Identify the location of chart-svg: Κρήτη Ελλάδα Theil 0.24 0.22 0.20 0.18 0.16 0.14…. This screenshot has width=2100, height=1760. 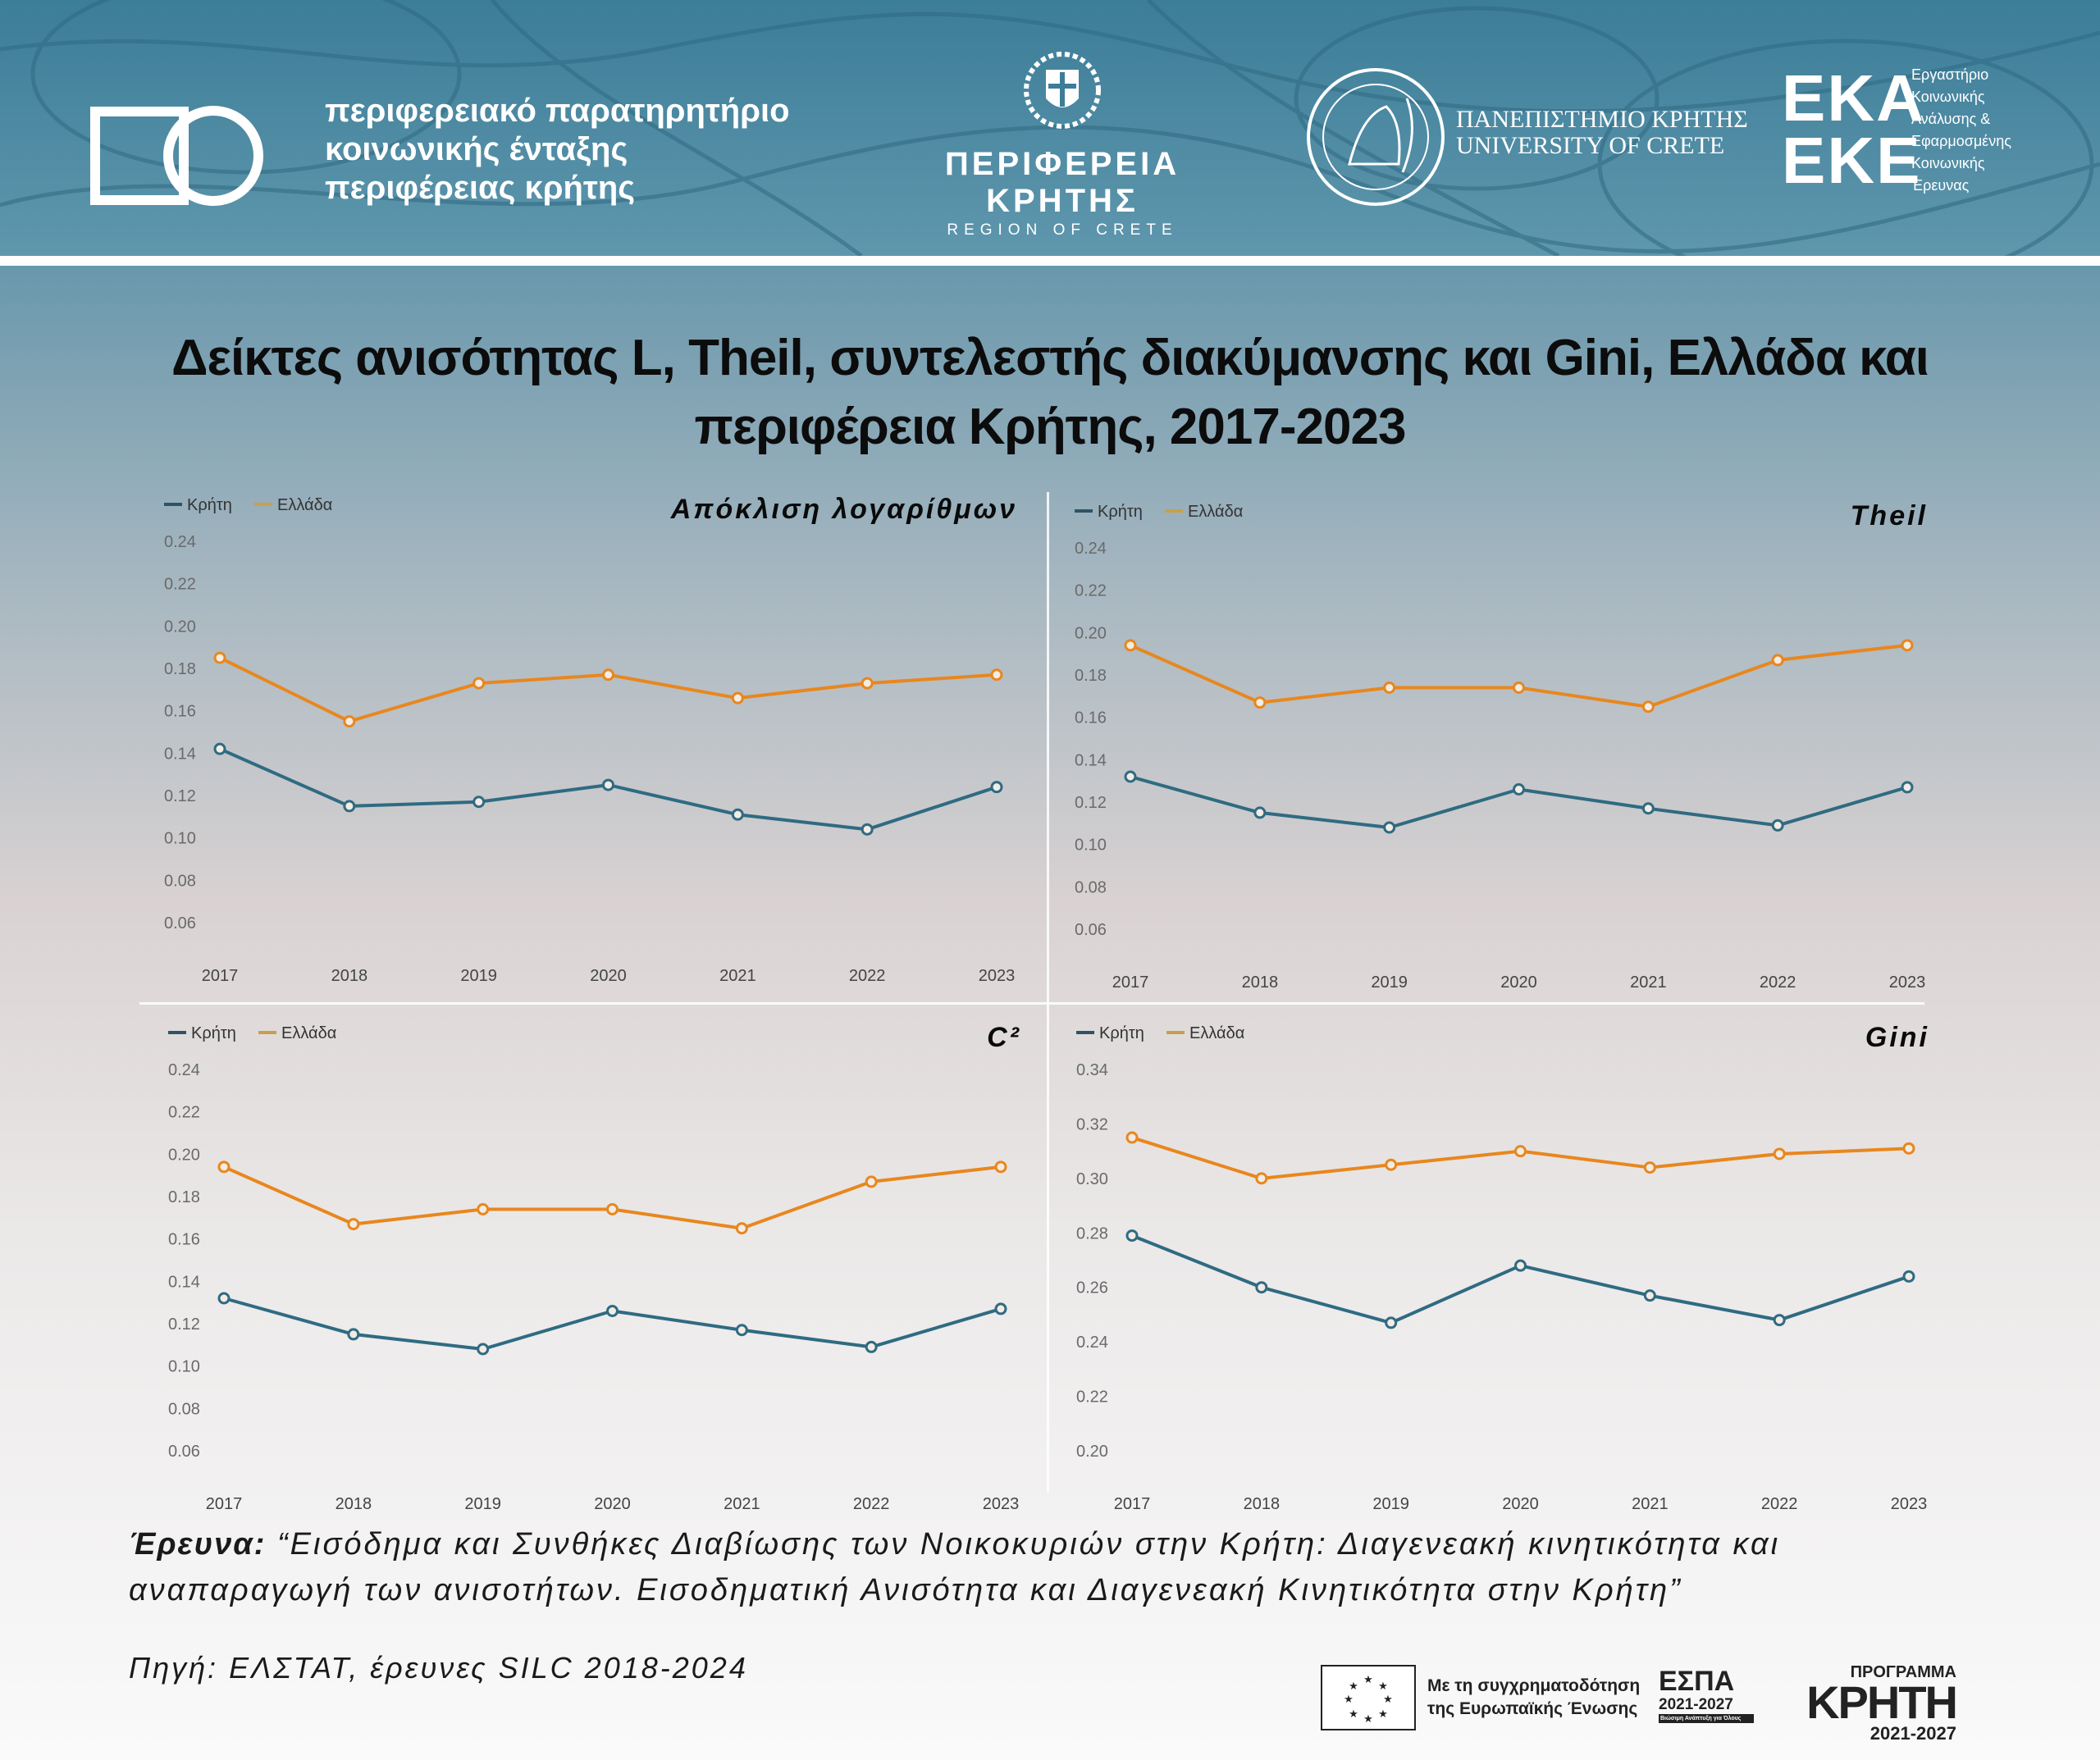
(1501, 746).